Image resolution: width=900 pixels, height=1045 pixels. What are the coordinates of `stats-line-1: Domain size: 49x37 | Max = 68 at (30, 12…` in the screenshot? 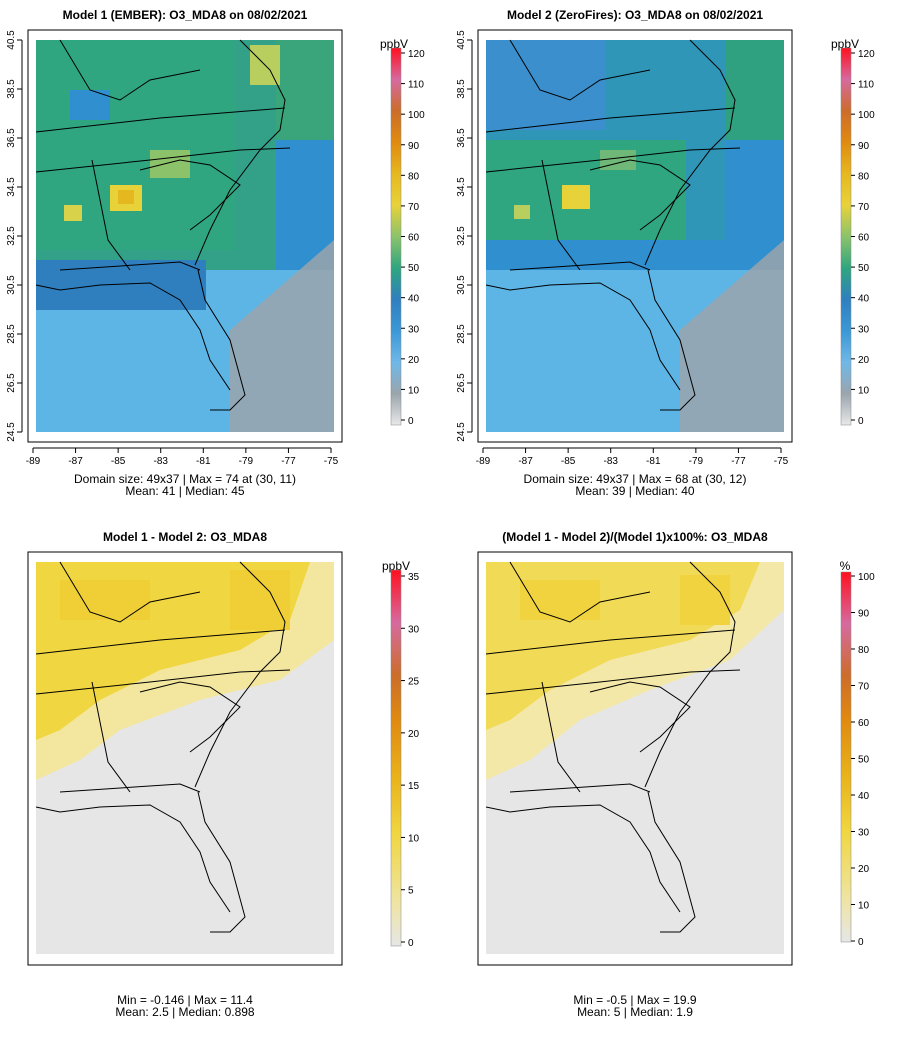 It's located at (635, 479).